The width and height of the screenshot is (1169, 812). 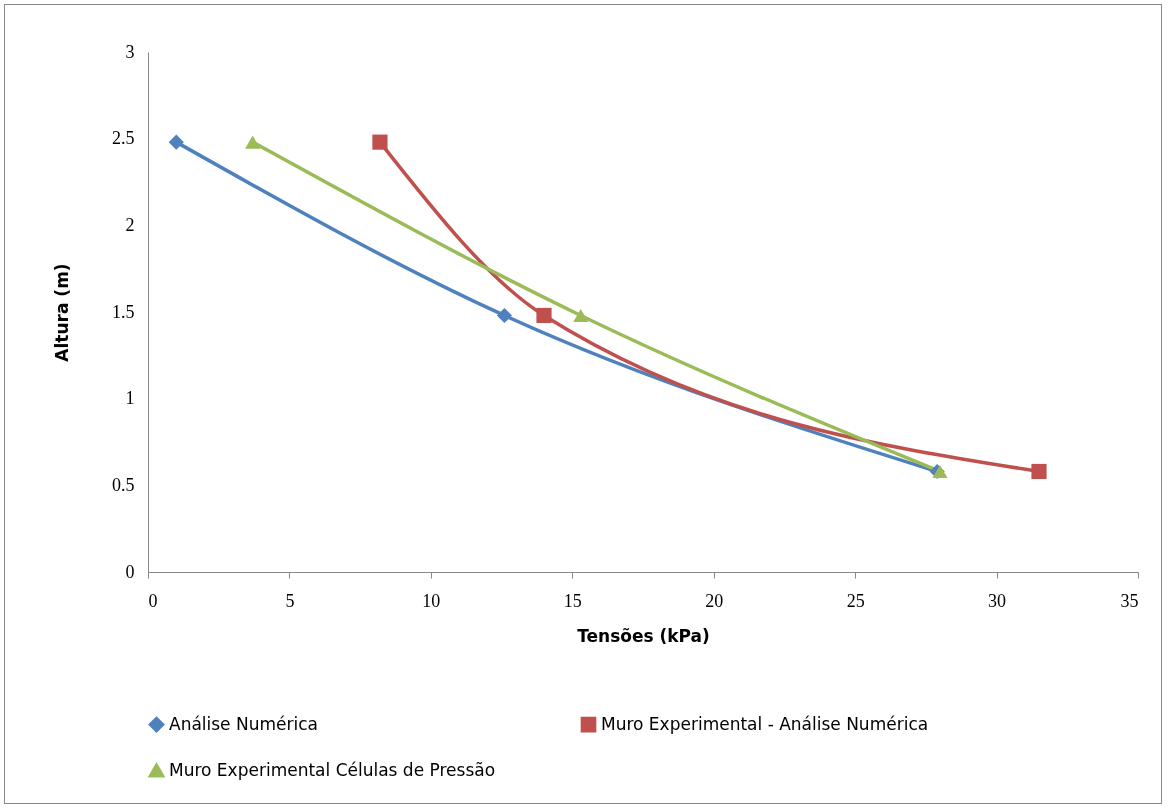 I want to click on y-tick-label: 2, so click(x=130, y=224).